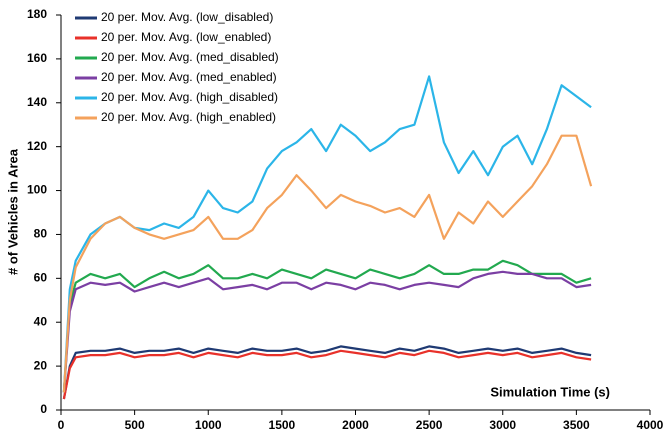  What do you see at coordinates (502, 425) in the screenshot?
I see `x-tick-label: 3000` at bounding box center [502, 425].